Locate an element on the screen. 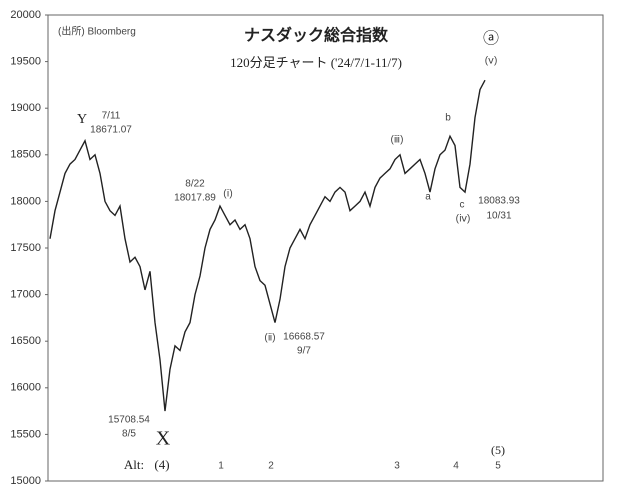  annotation: 3 is located at coordinates (397, 466).